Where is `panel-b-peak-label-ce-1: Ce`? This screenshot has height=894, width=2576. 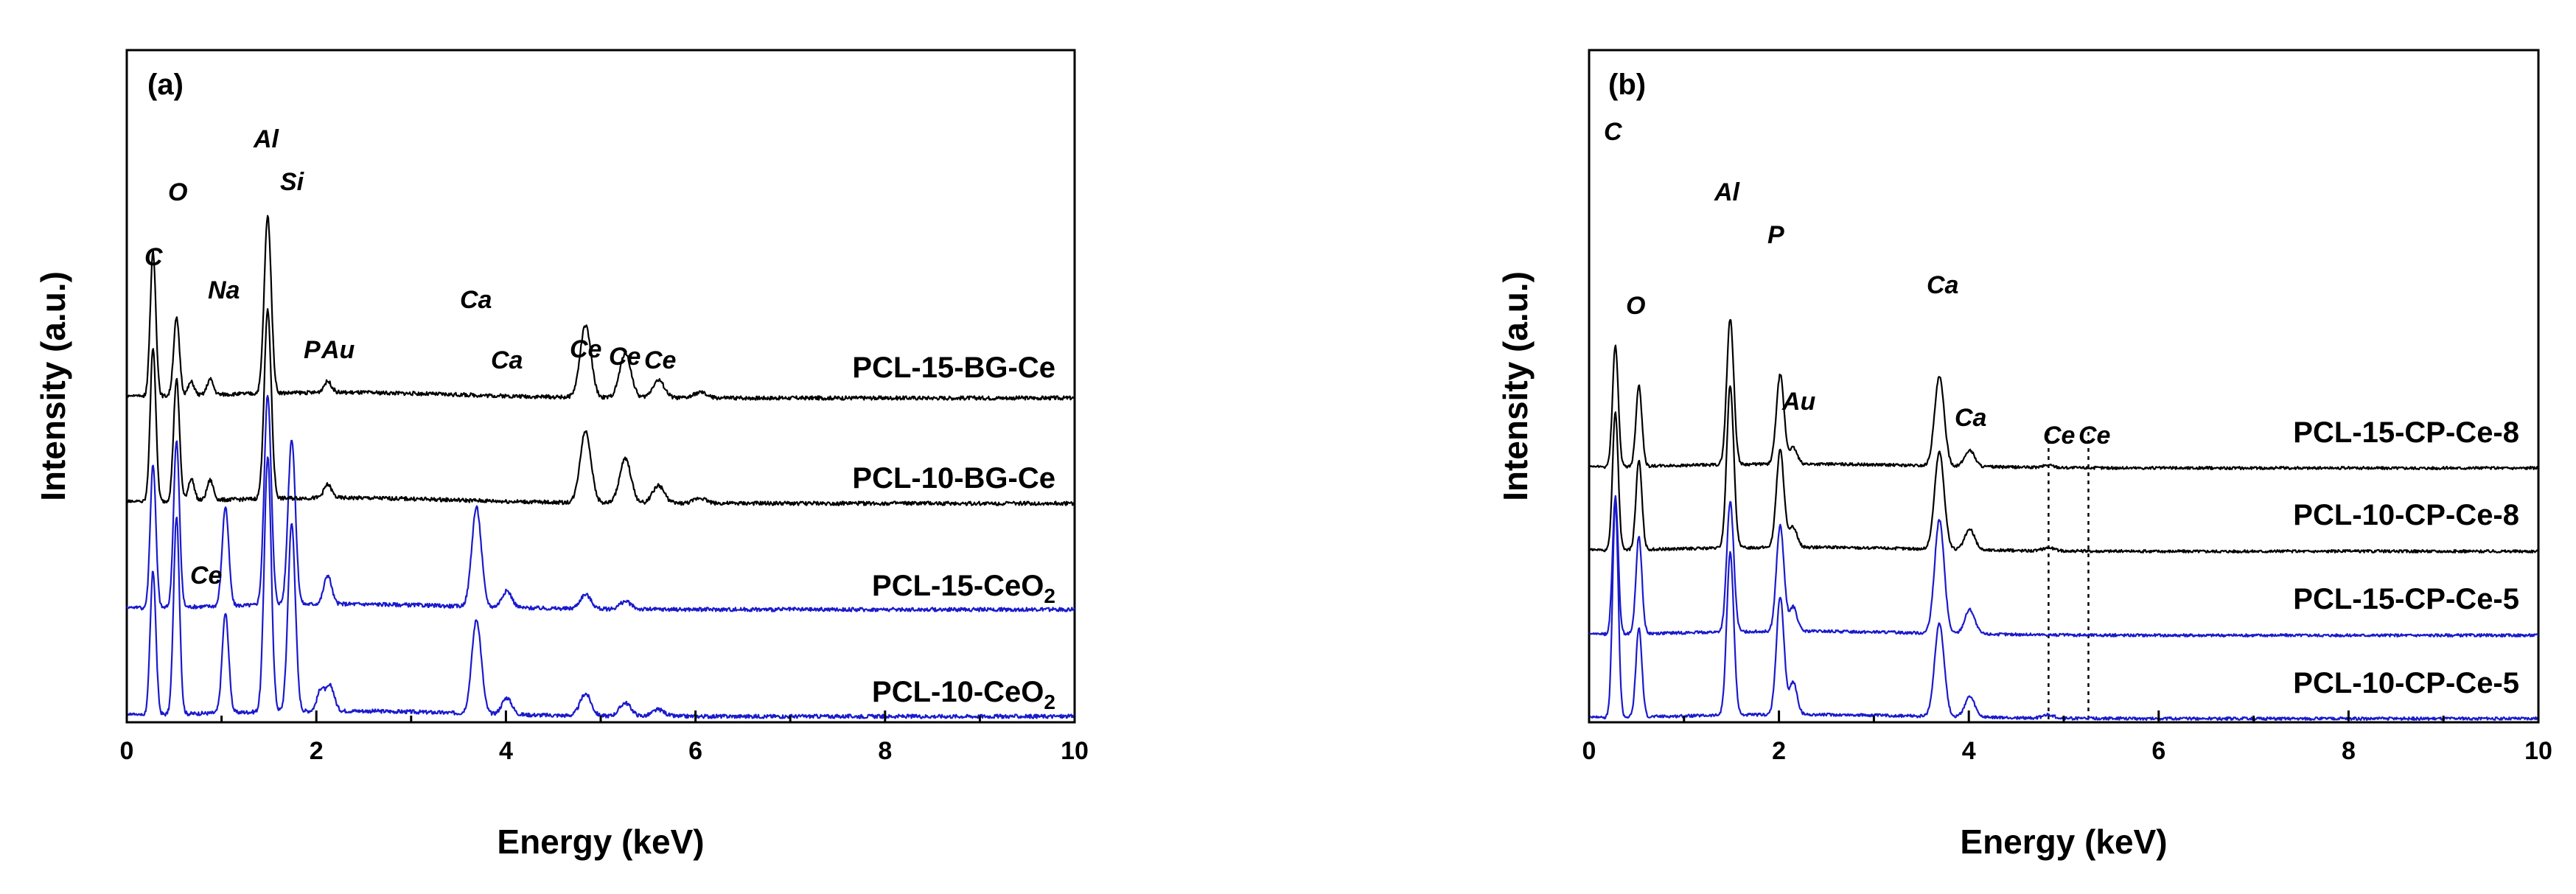 panel-b-peak-label-ce-1: Ce is located at coordinates (2059, 436).